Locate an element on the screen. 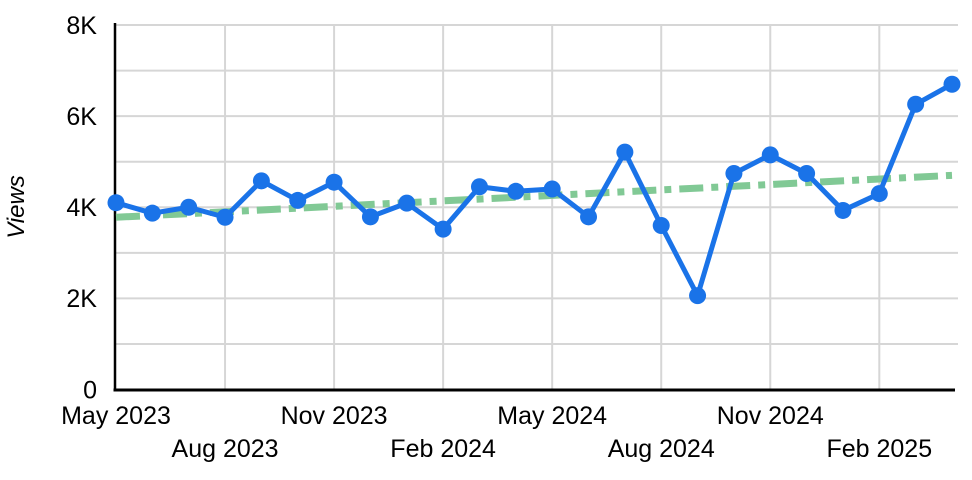 Image resolution: width=972 pixels, height=480 pixels. x-tick-label: May 2023 is located at coordinates (116, 416).